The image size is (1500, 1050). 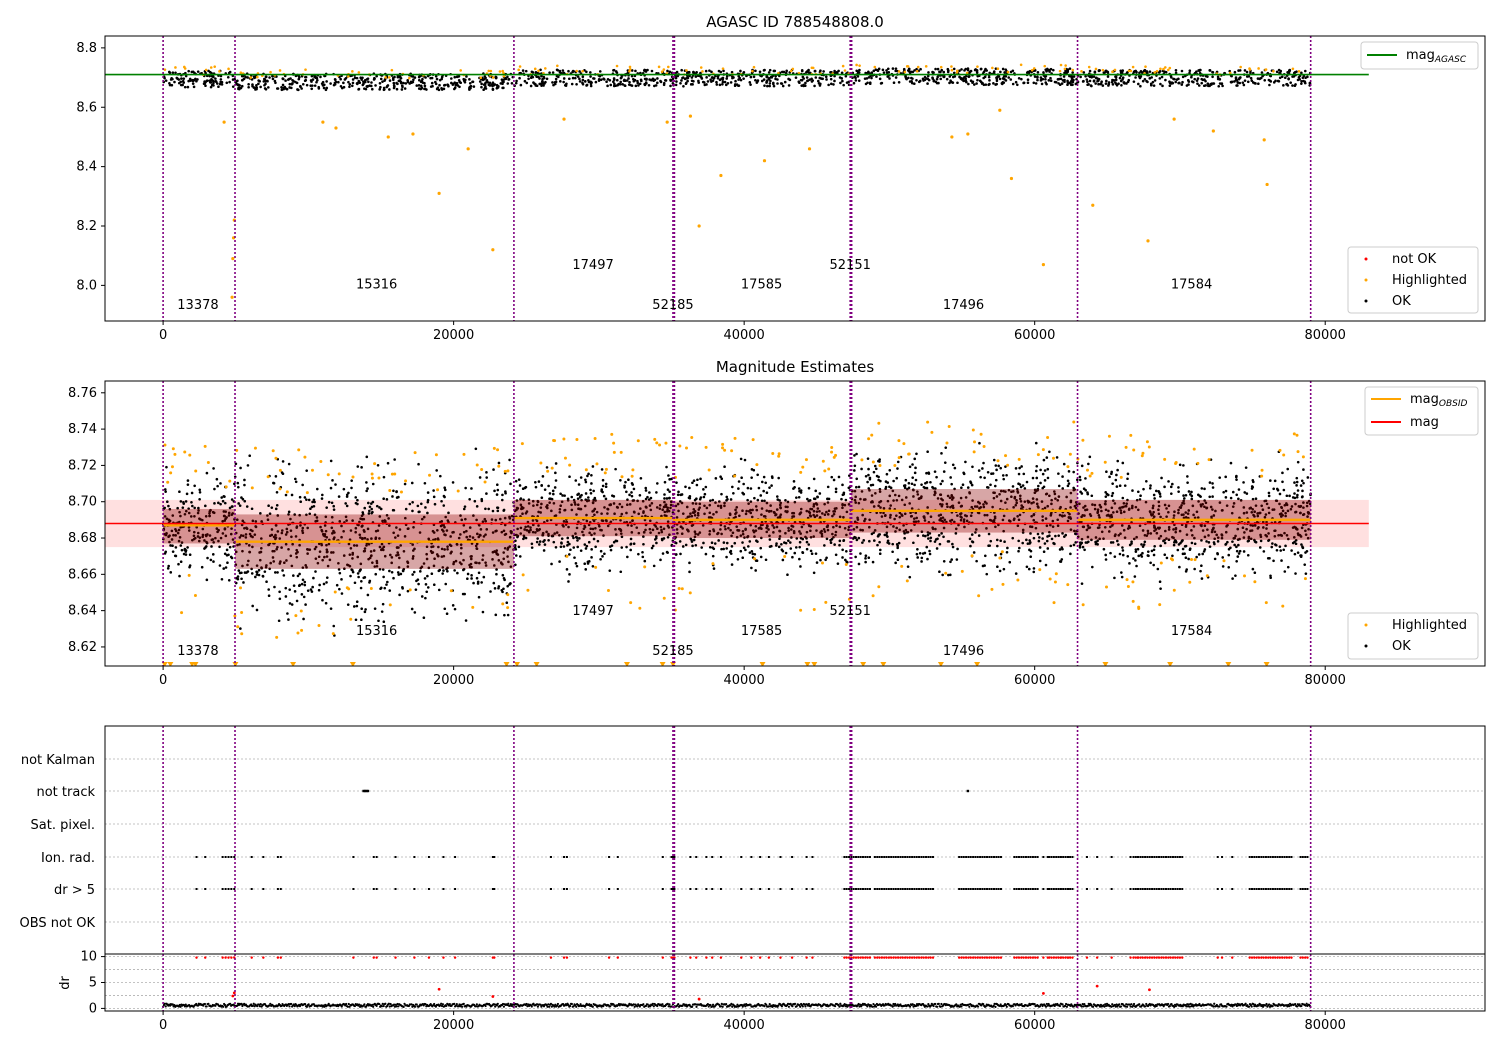 What do you see at coordinates (1267, 184) in the screenshot?
I see `highlighted-outlier` at bounding box center [1267, 184].